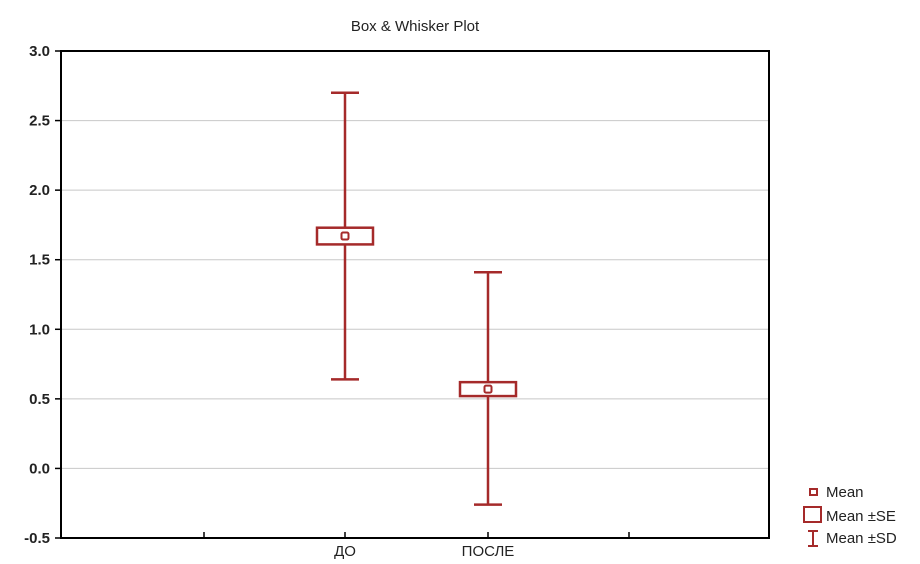 Image resolution: width=920 pixels, height=564 pixels. What do you see at coordinates (415, 26) in the screenshot?
I see `chart-title: Box & Whisker Plot` at bounding box center [415, 26].